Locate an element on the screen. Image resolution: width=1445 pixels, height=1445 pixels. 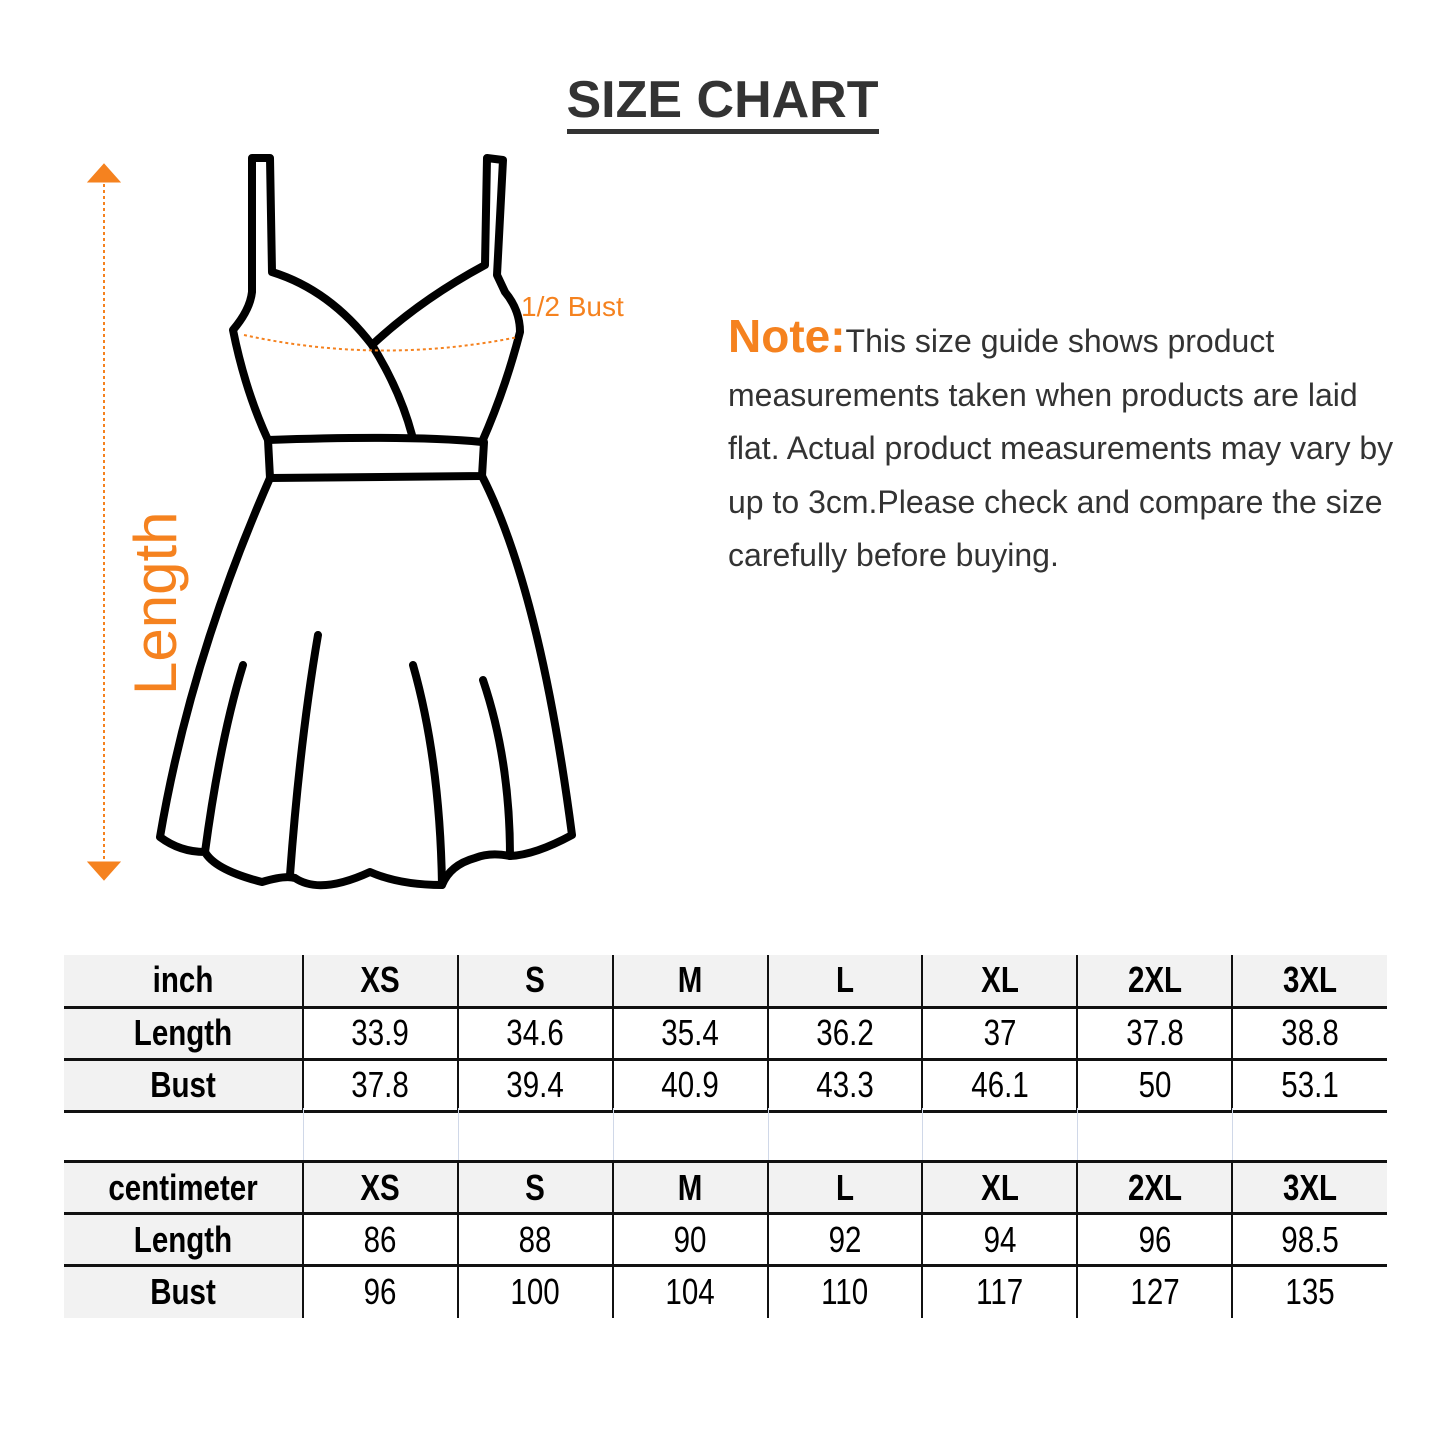
cell: 94 is located at coordinates (999, 1240).